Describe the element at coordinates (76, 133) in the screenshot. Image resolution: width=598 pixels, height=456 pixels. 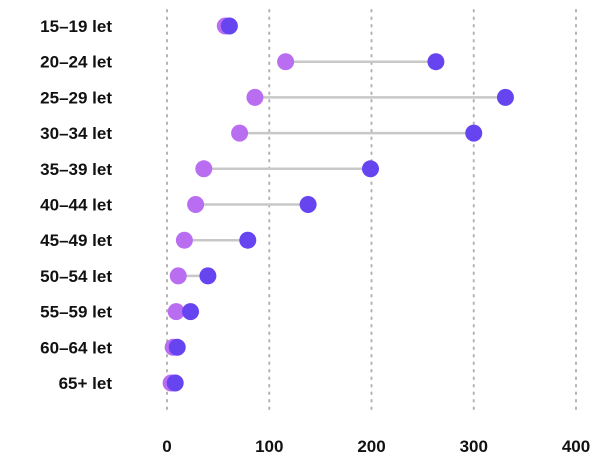
I see `category-label: 30–34 let` at that location.